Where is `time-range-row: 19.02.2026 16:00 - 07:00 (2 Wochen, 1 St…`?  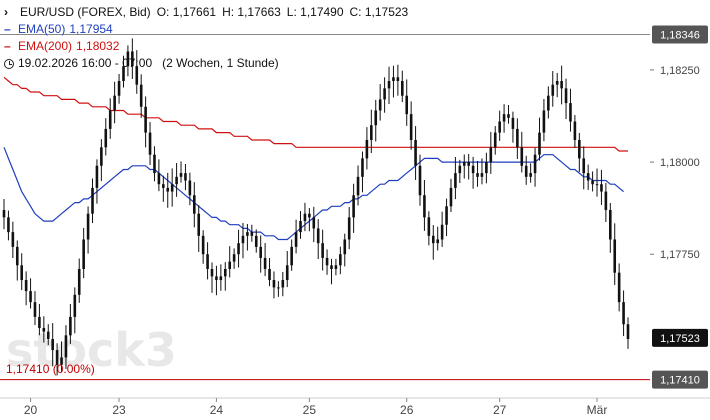 time-range-row: 19.02.2026 16:00 - 07:00 (2 Wochen, 1 St… is located at coordinates (209, 63).